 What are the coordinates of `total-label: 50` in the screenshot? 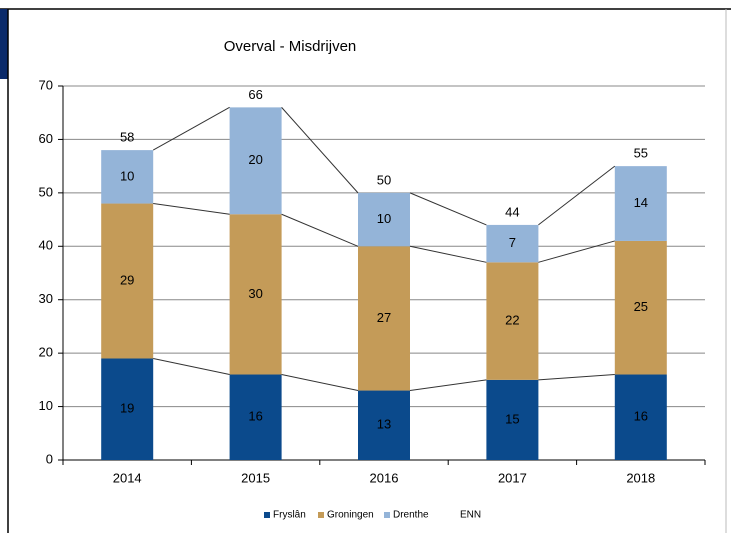 It's located at (384, 179).